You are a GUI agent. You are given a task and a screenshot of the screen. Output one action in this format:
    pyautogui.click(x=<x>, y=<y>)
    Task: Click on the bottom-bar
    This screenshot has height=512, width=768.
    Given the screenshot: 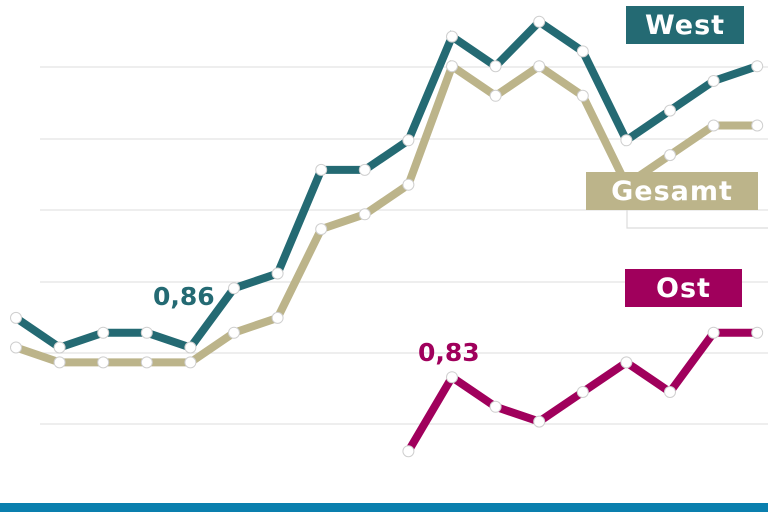 What is the action you would take?
    pyautogui.click(x=384, y=507)
    